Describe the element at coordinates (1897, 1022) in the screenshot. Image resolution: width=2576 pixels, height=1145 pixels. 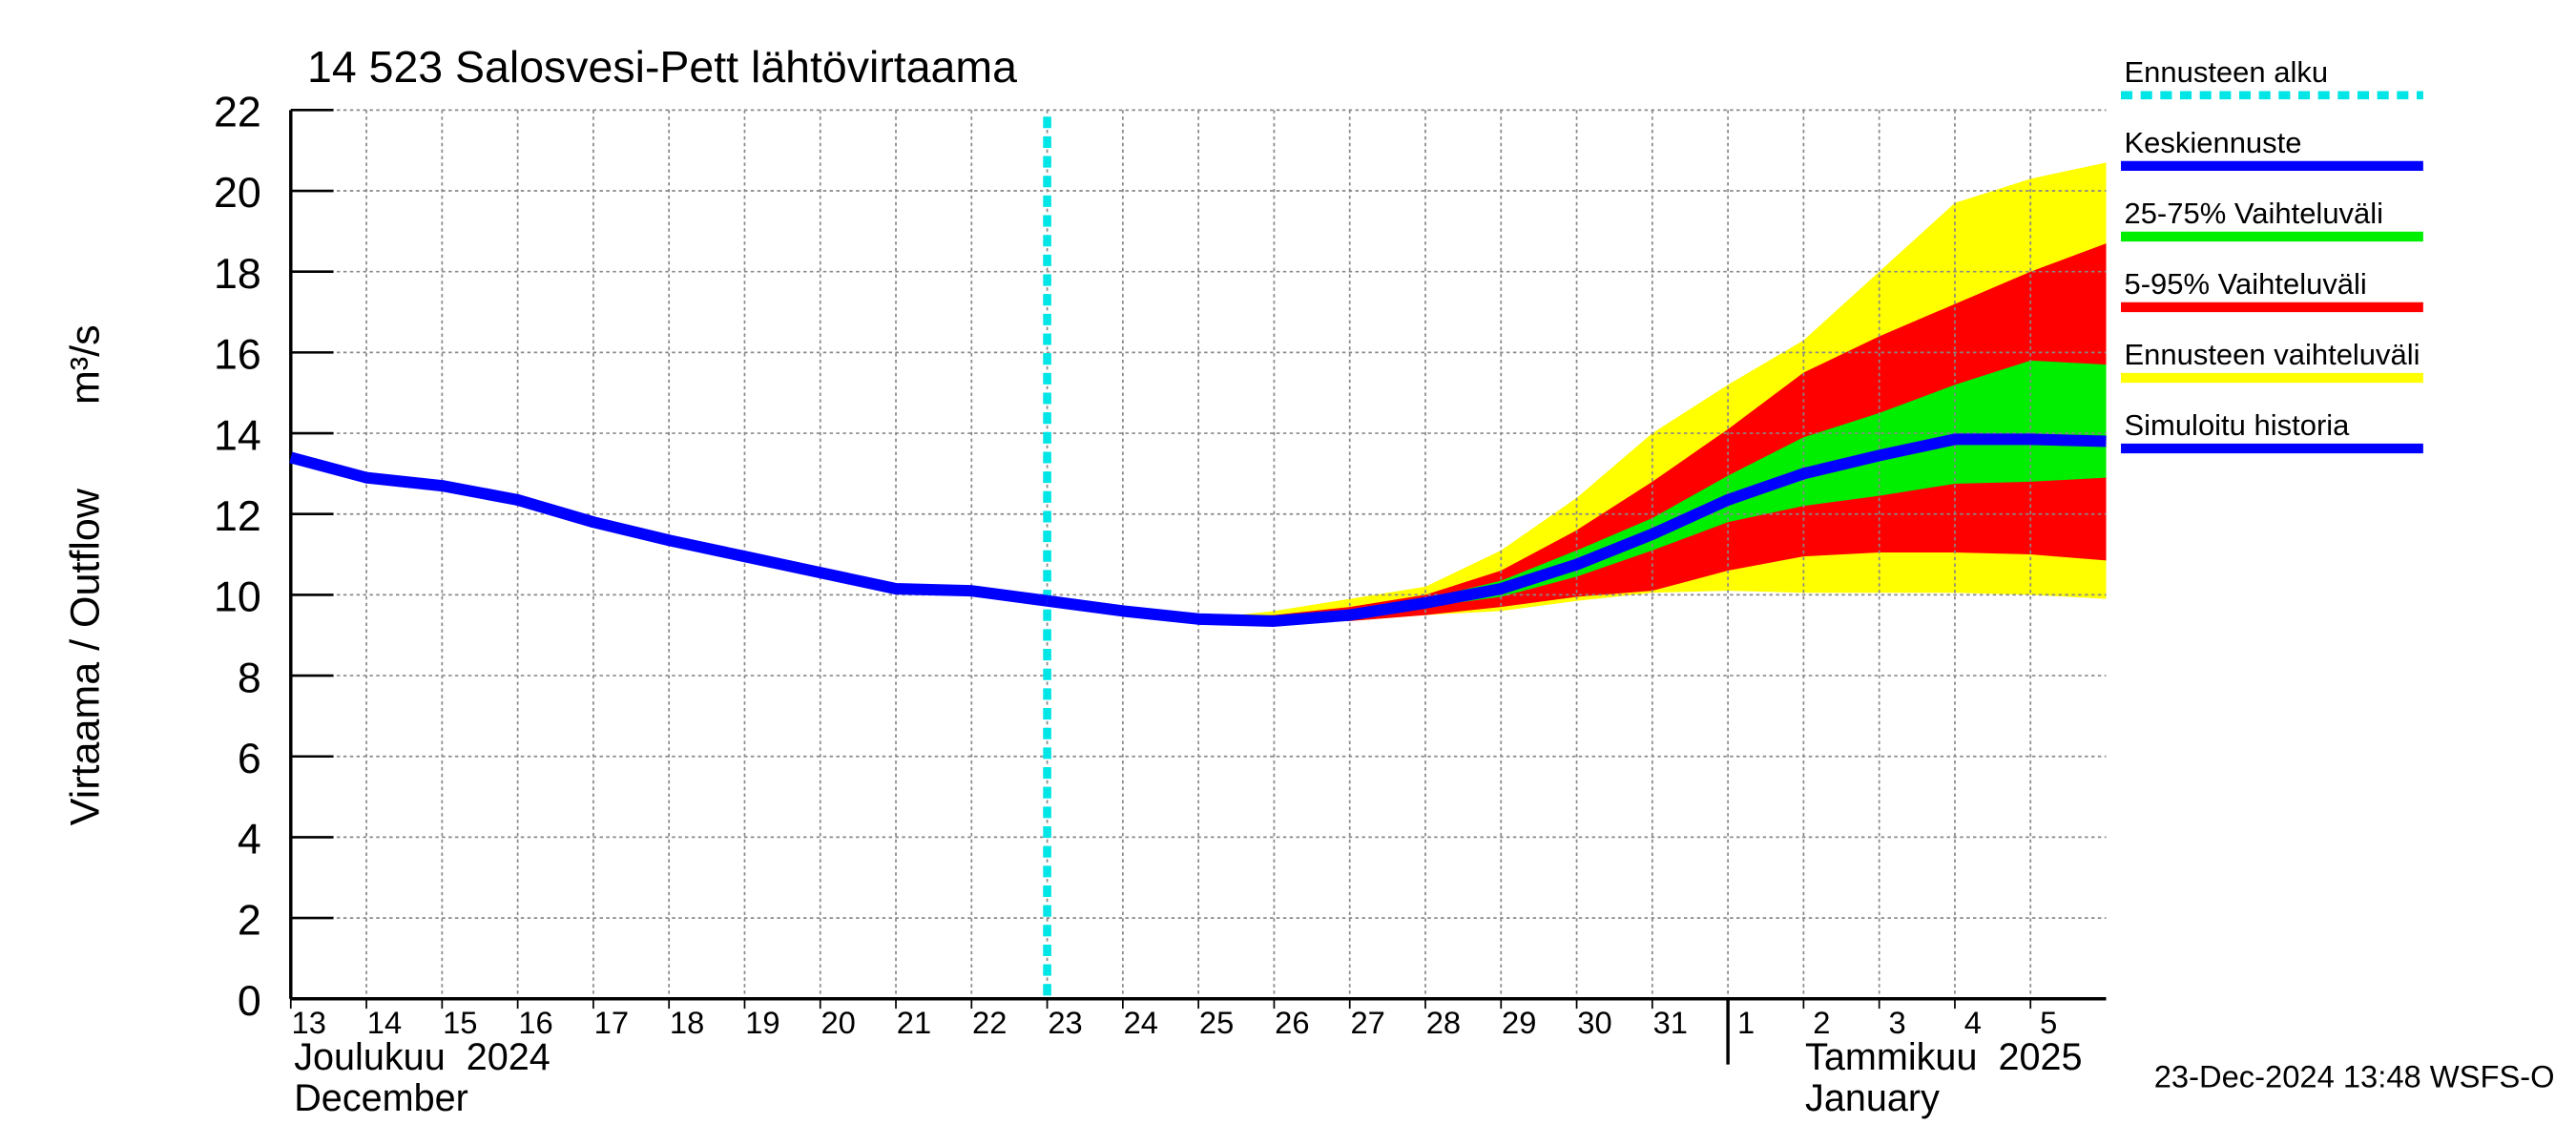
I see `x-tick-label: 3` at that location.